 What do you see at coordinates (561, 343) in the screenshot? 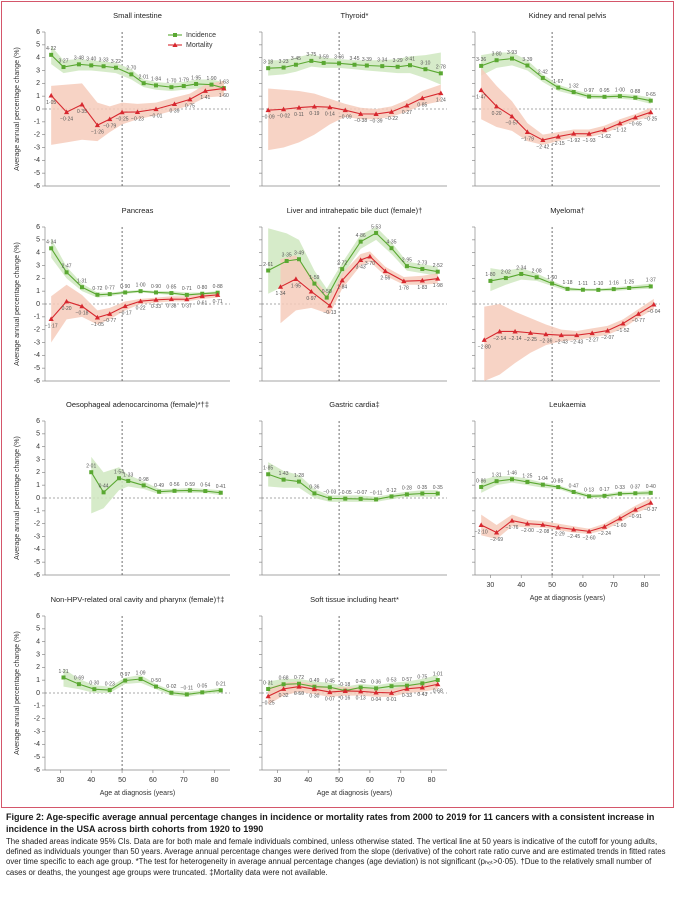
I see `value-label: −2·43` at bounding box center [561, 343].